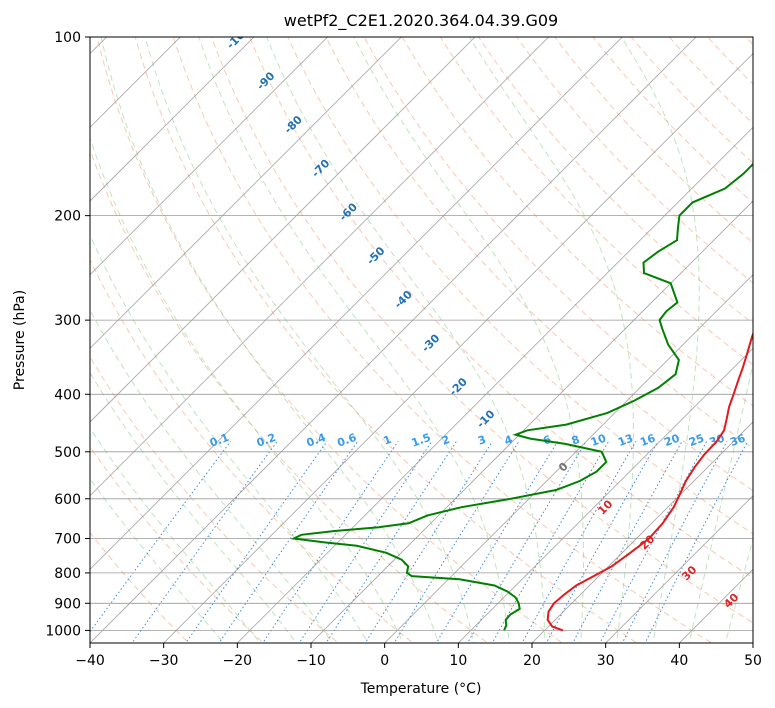 This screenshot has width=775, height=708. I want to click on x-tick-label: 40, so click(679, 661).